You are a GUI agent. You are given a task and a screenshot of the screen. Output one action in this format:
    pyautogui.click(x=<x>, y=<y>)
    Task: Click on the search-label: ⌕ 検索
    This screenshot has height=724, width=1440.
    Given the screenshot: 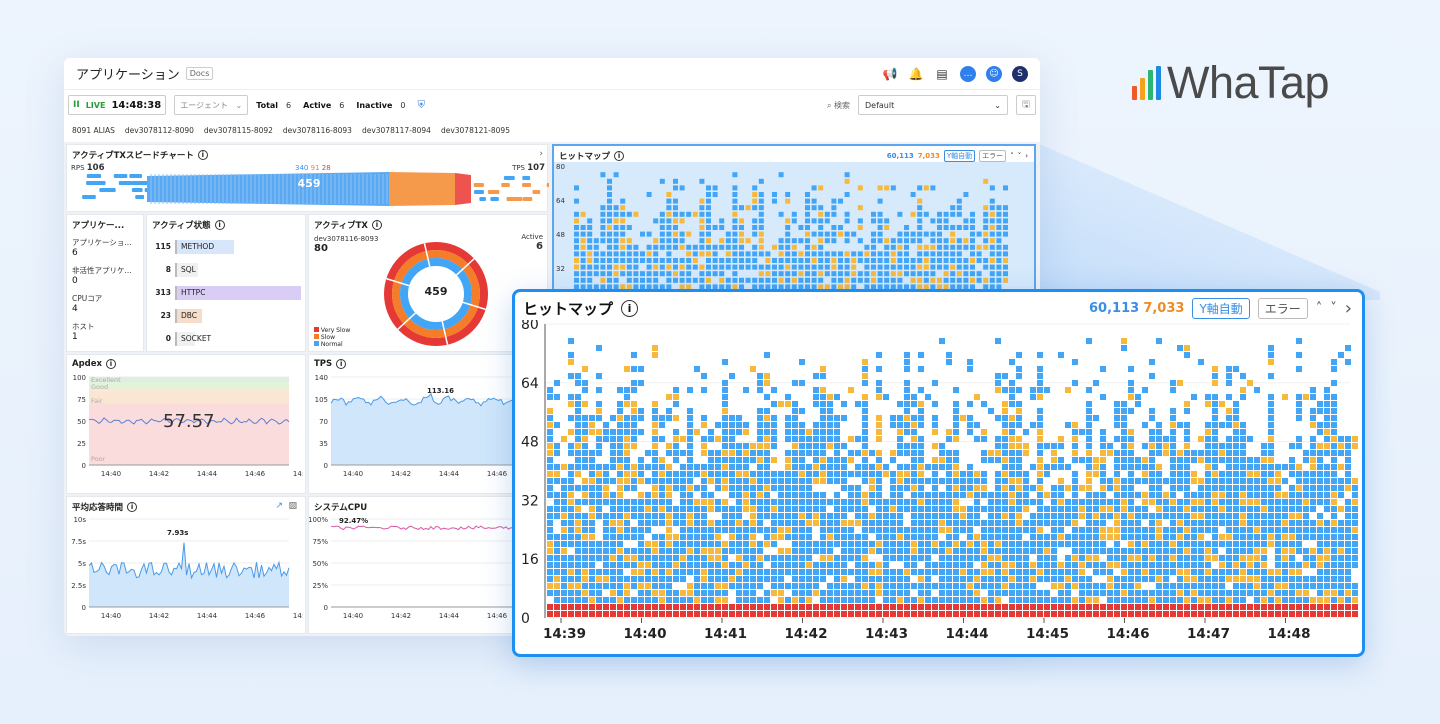 What is the action you would take?
    pyautogui.click(x=838, y=105)
    